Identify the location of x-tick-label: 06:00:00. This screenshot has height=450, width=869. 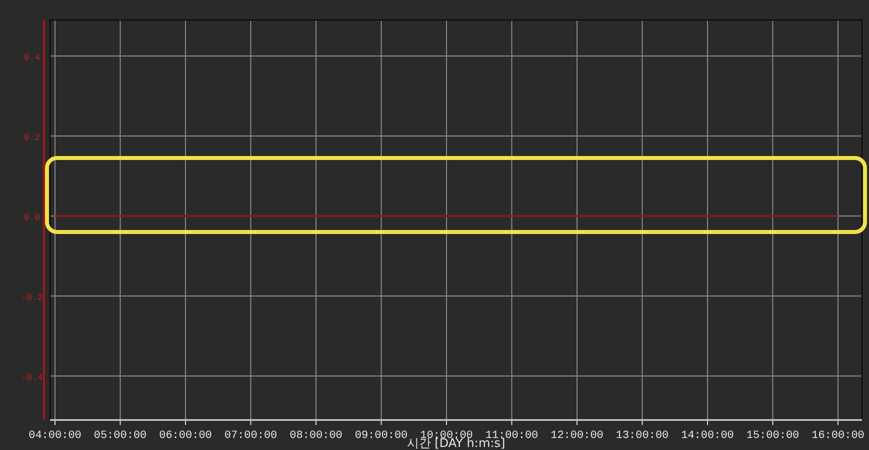
(185, 436).